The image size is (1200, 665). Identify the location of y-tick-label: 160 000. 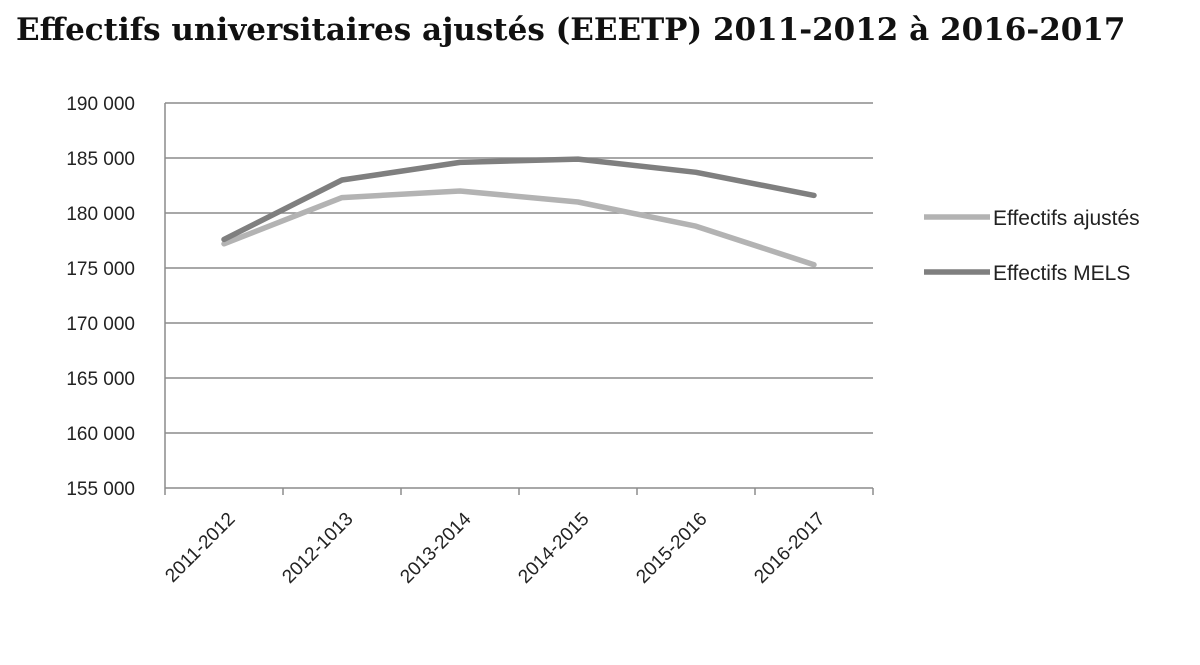
(100, 434).